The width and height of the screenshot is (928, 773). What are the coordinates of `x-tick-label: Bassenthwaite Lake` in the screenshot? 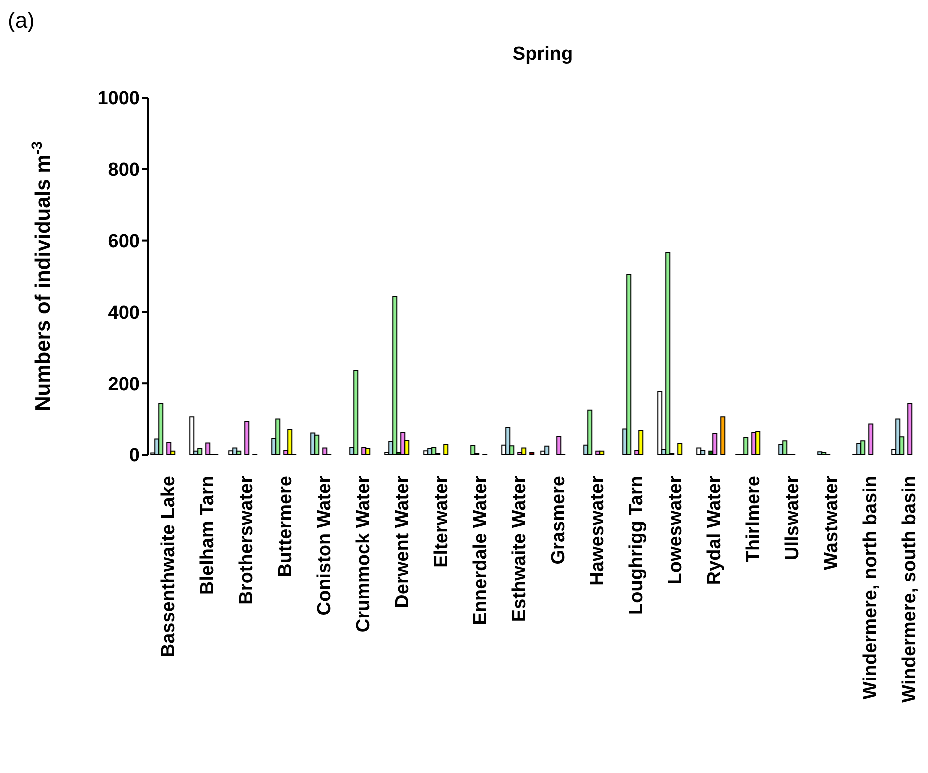 It's located at (169, 567).